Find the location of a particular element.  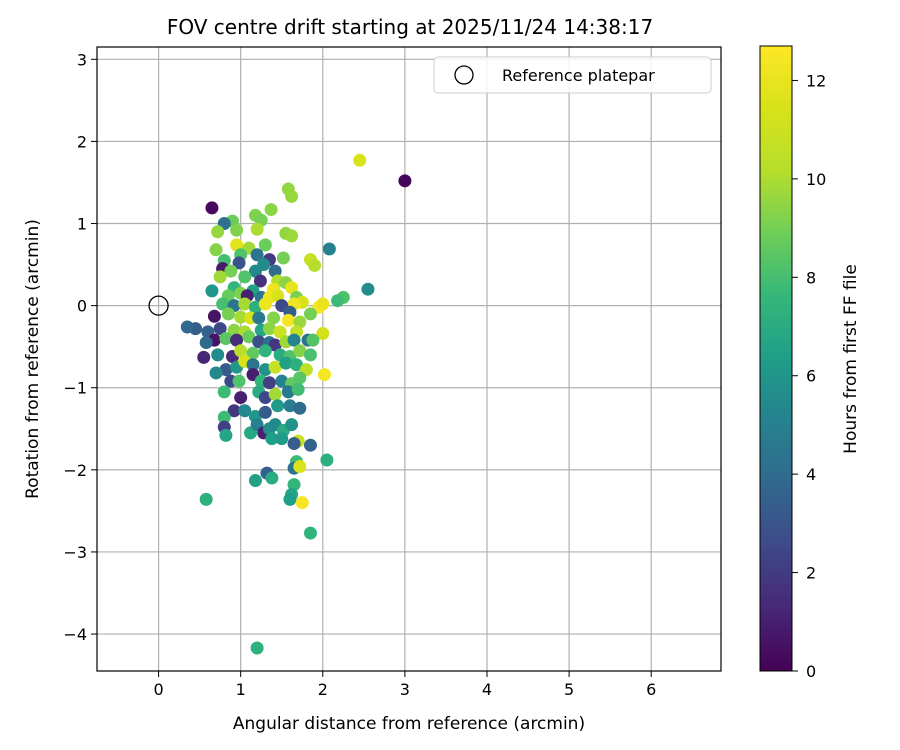

x-axis-label: Angular distance from reference (arcmin) is located at coordinates (409, 724).